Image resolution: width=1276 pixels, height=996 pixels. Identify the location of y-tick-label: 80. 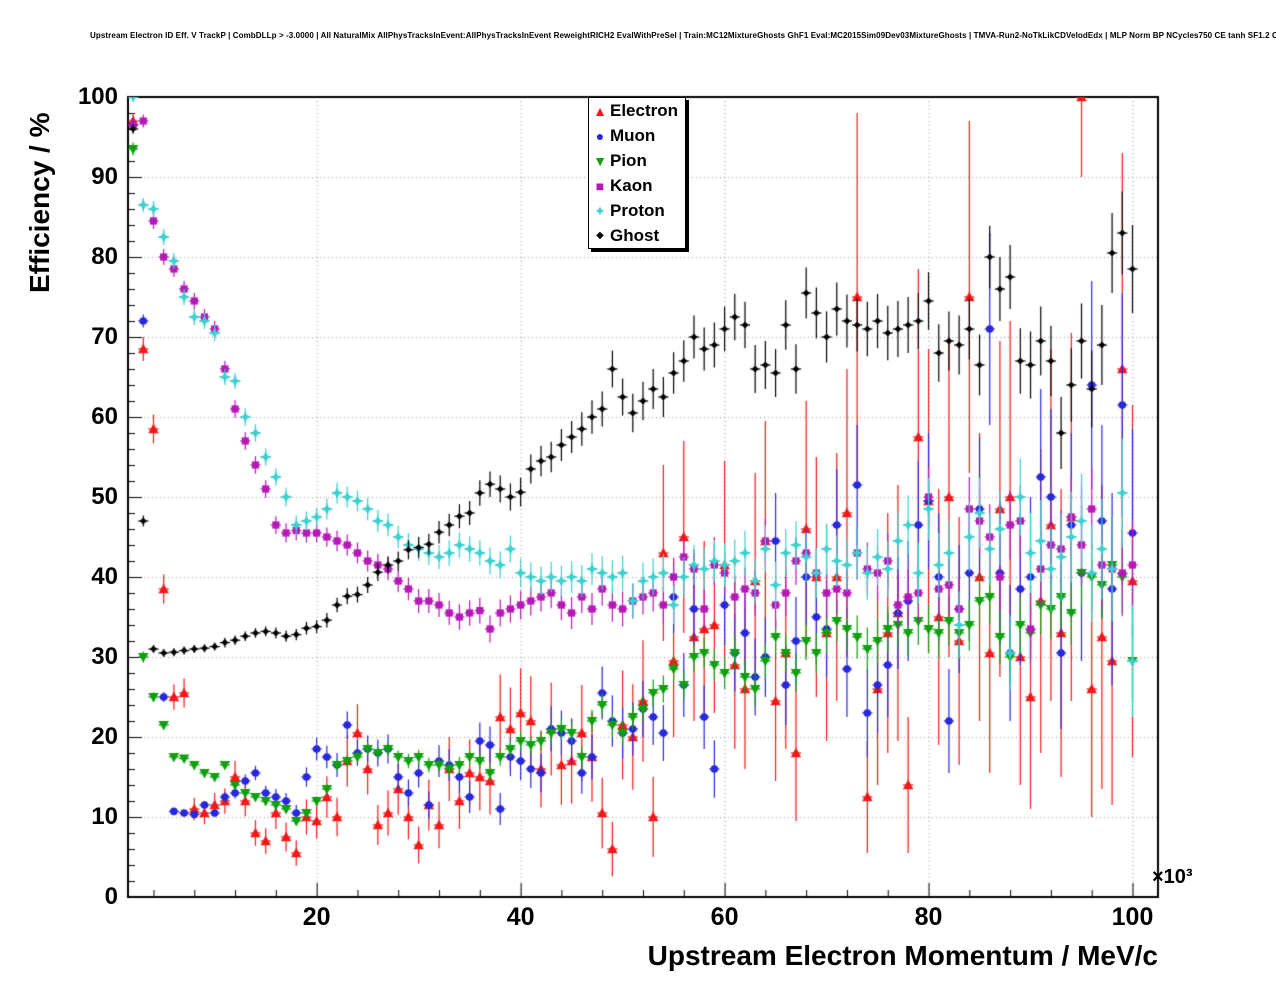
(104, 256).